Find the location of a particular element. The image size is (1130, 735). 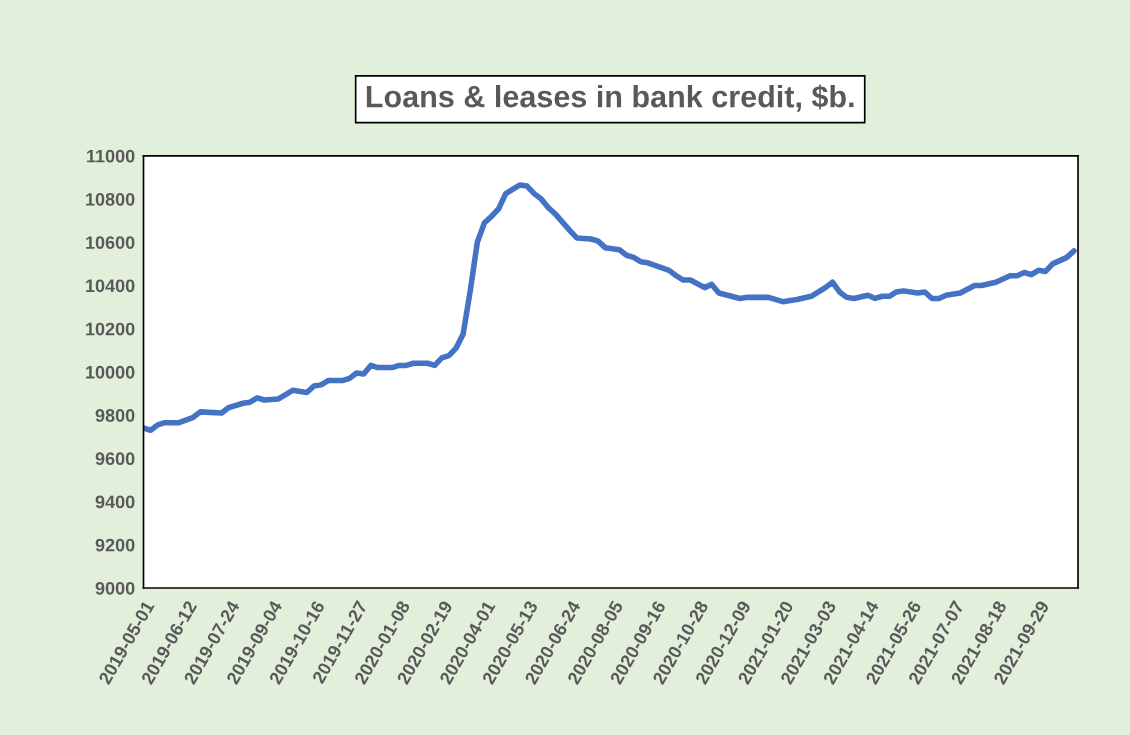

y-tick-label: 10600 is located at coordinates (110, 242).